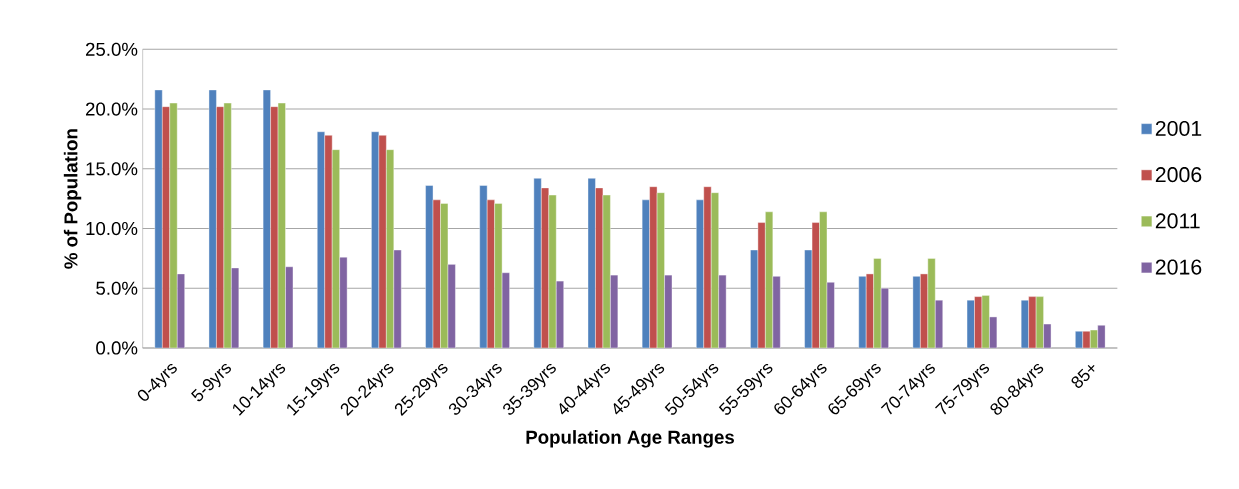  Describe the element at coordinates (1177, 221) in the screenshot. I see `legend-label: 2011` at that location.